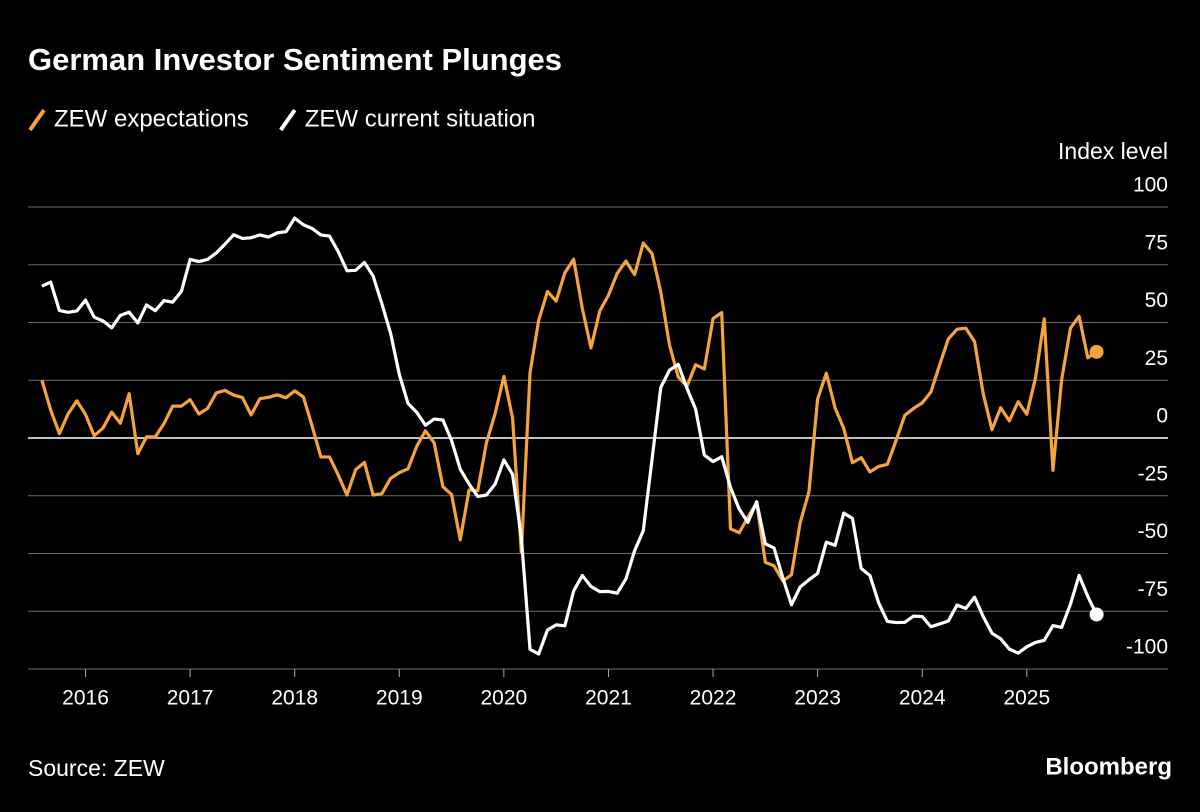  What do you see at coordinates (713, 698) in the screenshot?
I see `x-tick-label: 2022` at bounding box center [713, 698].